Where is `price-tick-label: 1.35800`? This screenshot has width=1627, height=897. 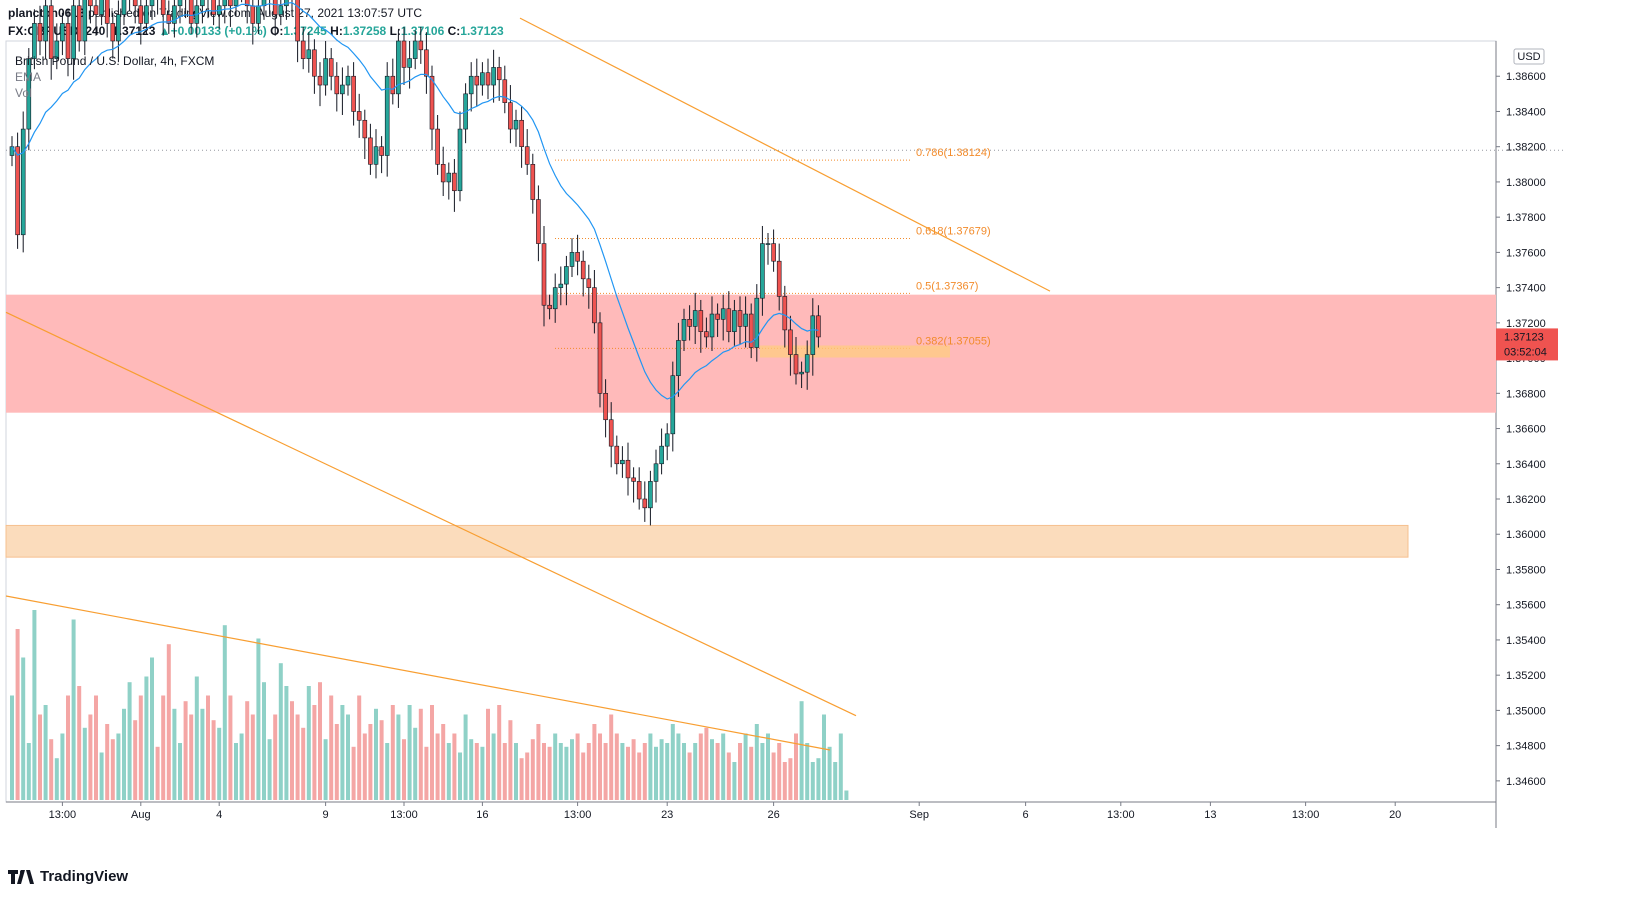
price-tick-label: 1.35800 is located at coordinates (1526, 570).